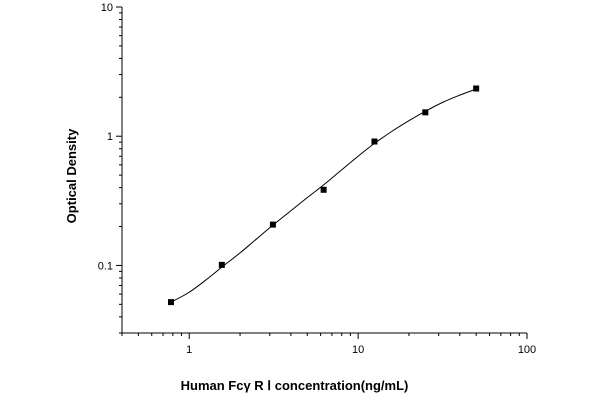  What do you see at coordinates (110, 168) in the screenshot?
I see `y-ticks: 0.1 1 10` at bounding box center [110, 168].